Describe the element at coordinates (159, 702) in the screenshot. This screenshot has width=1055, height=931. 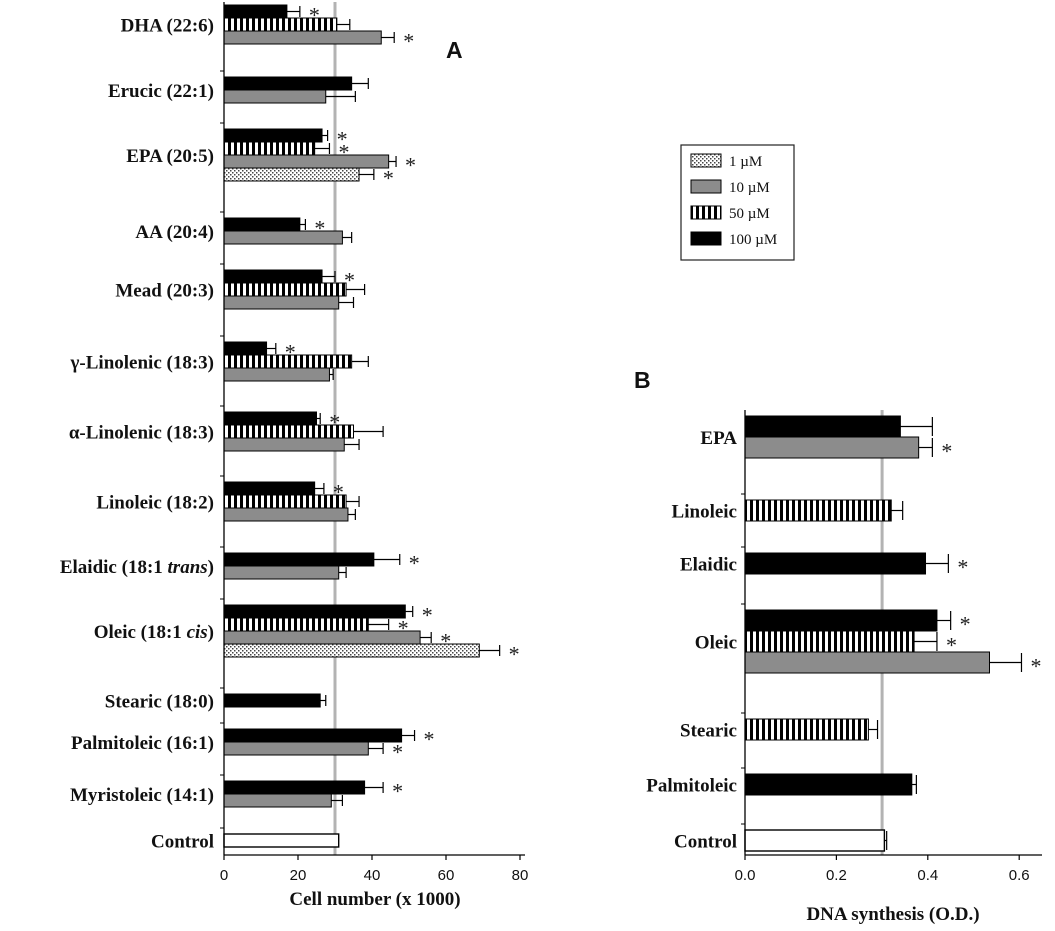
I see `panel-a-category-label: Stearic (18:0)` at that location.